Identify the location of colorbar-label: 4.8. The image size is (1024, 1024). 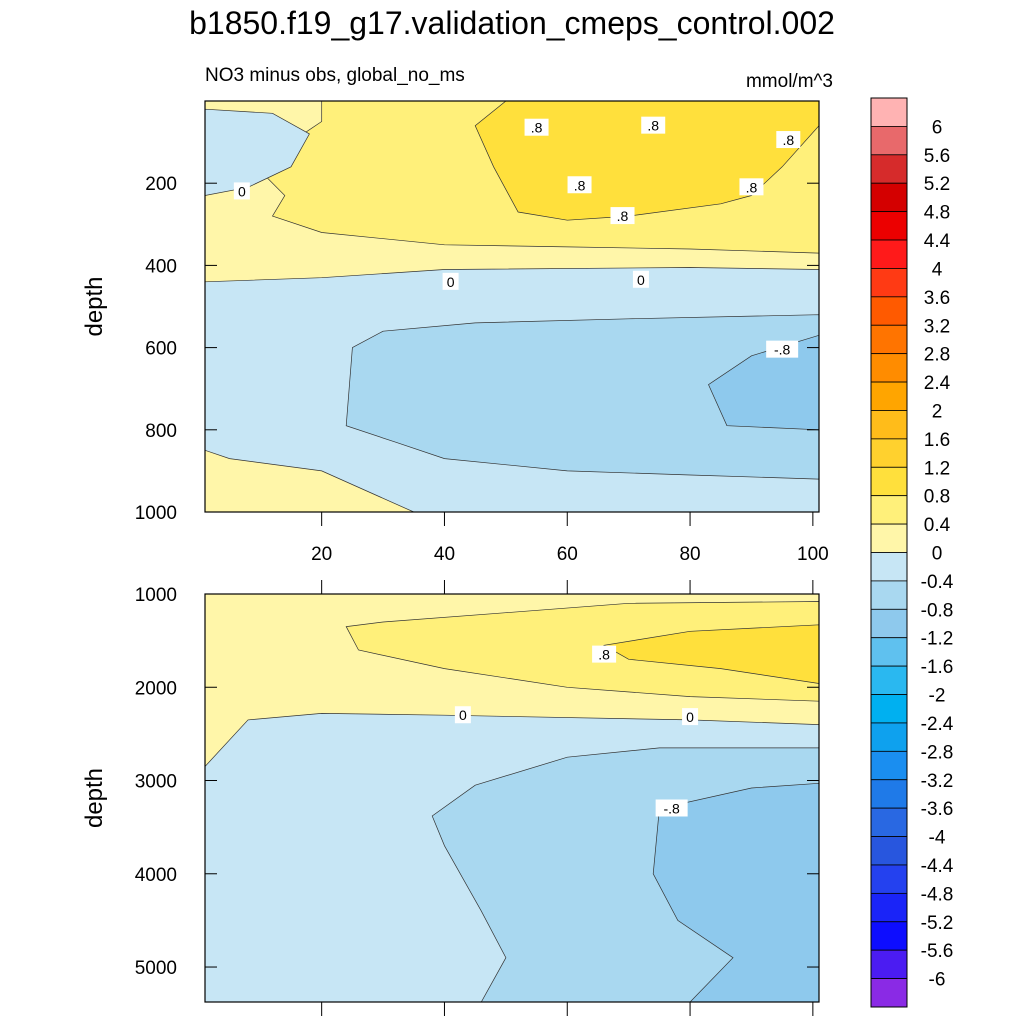
(937, 213).